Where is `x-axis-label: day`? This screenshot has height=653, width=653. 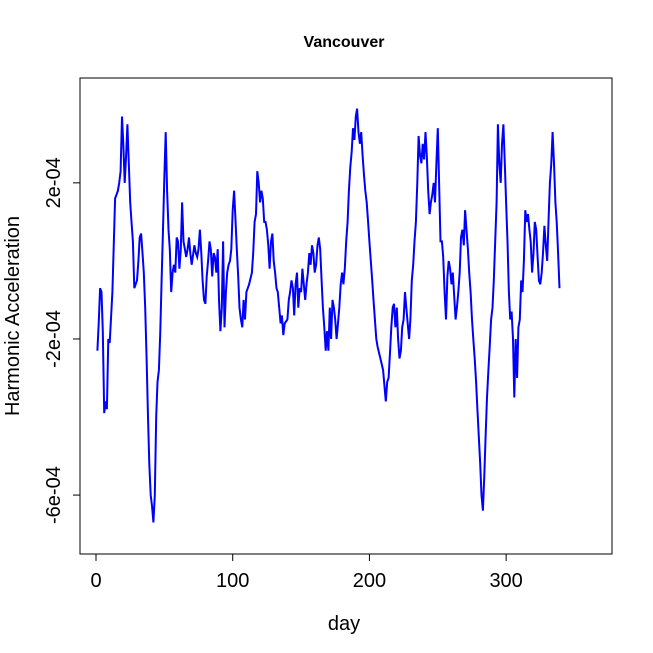 x-axis-label: day is located at coordinates (344, 624).